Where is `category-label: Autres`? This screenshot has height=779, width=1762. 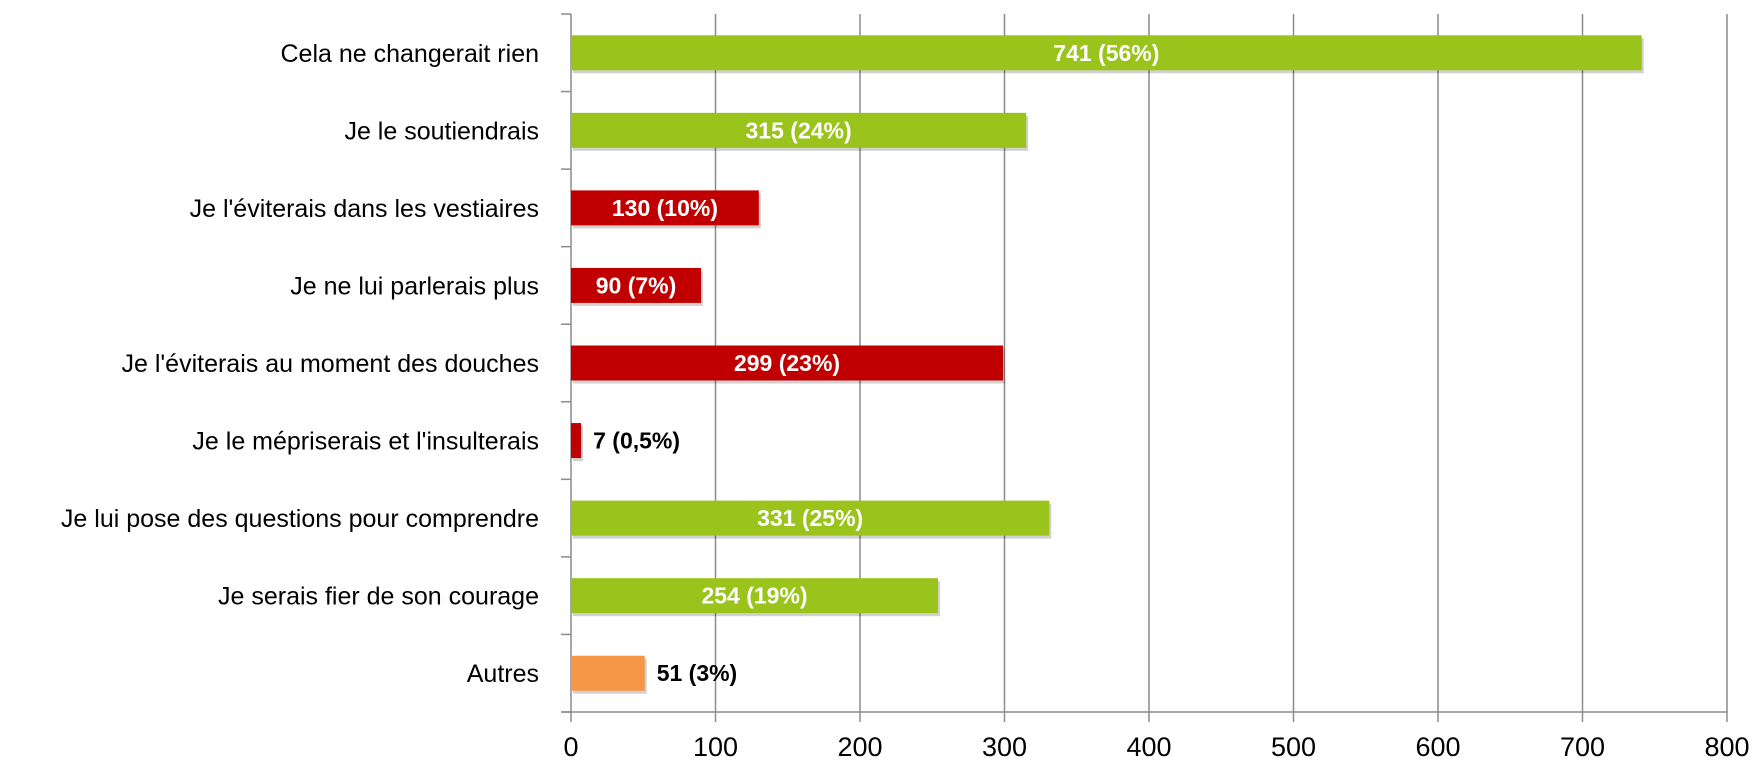
category-label: Autres is located at coordinates (503, 674).